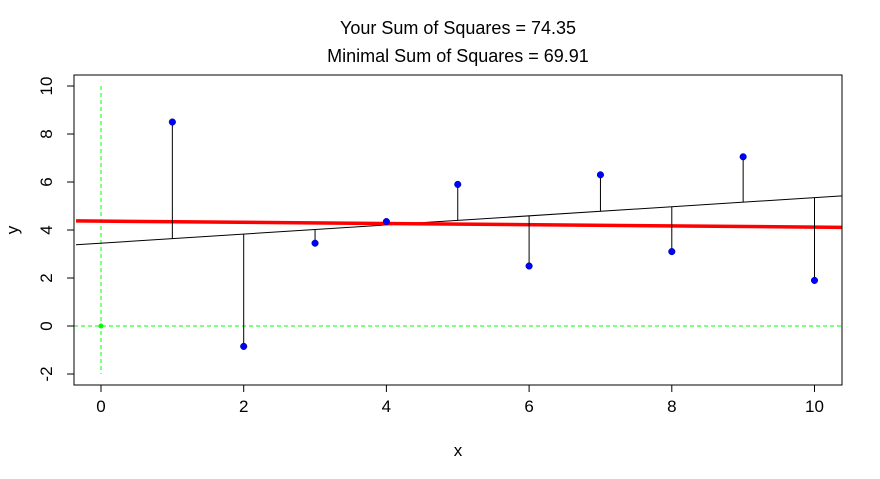 This screenshot has width=880, height=479. Describe the element at coordinates (458, 450) in the screenshot. I see `x-axis-label: x` at that location.